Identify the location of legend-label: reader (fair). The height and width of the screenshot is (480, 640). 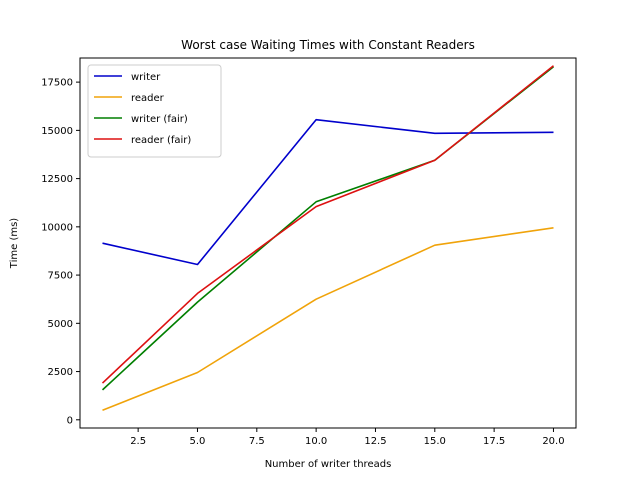
(161, 140).